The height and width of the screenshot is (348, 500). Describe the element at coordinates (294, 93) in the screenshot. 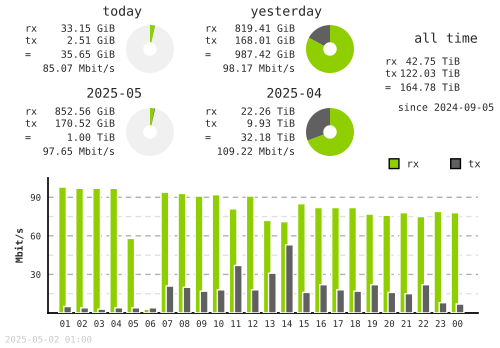

I see `chart-title: 2025-04` at that location.